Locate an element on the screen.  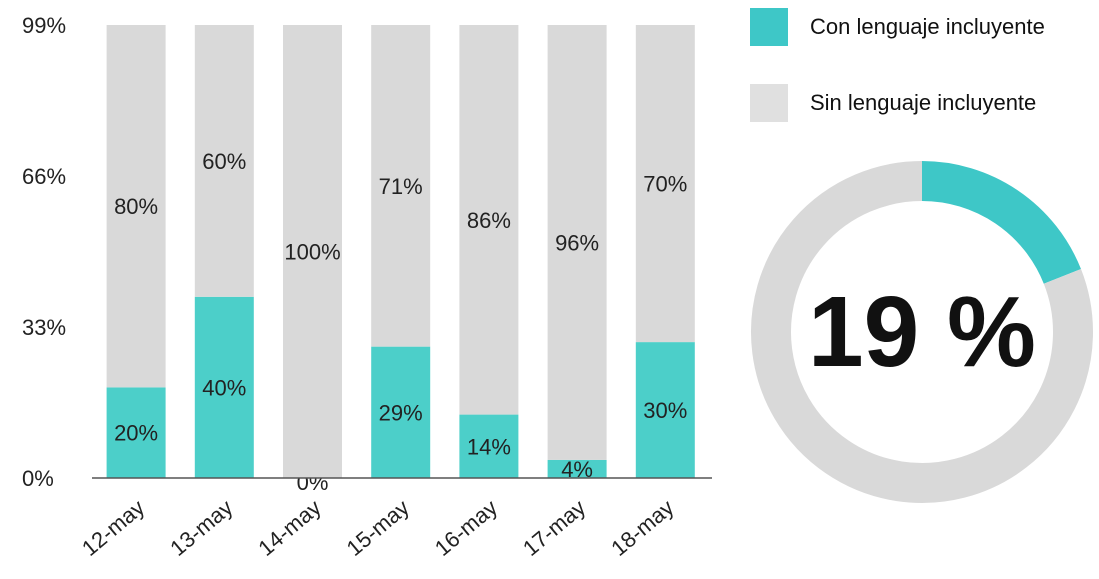
data-label-sin: 100% is located at coordinates (312, 252).